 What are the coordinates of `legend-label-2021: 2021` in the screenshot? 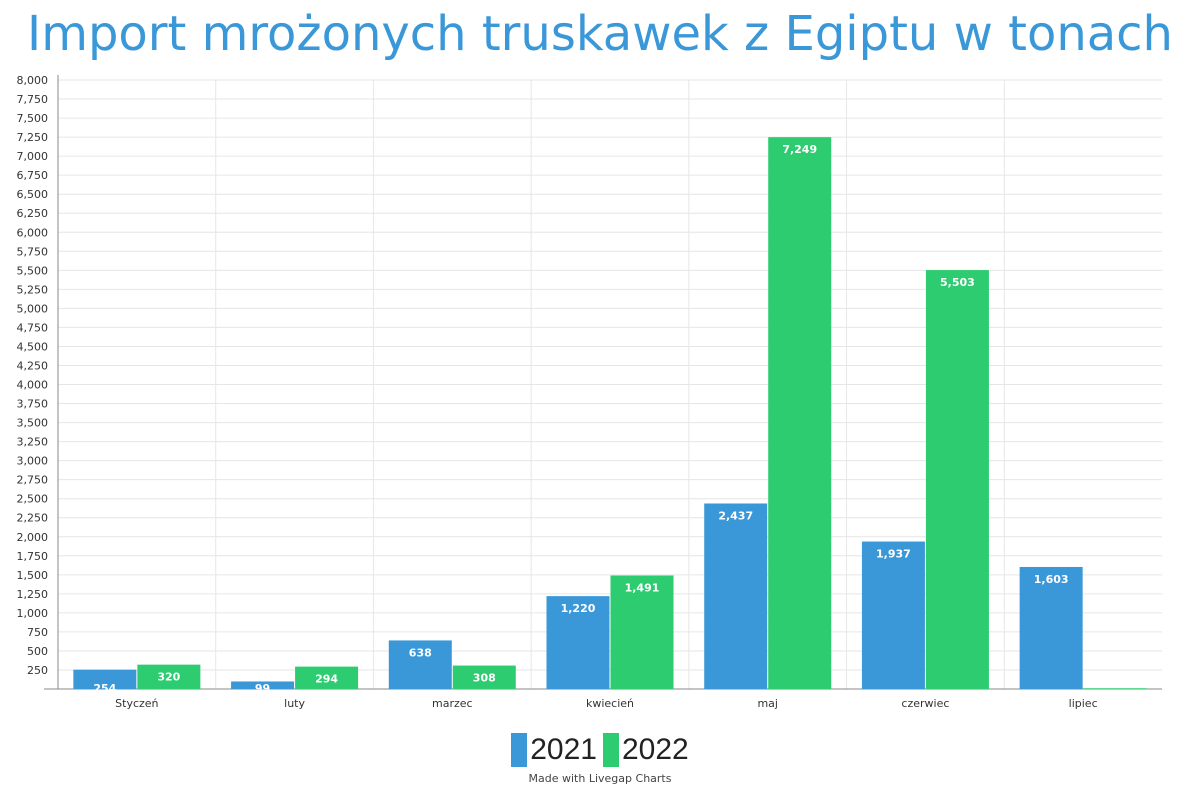 It's located at (563, 749).